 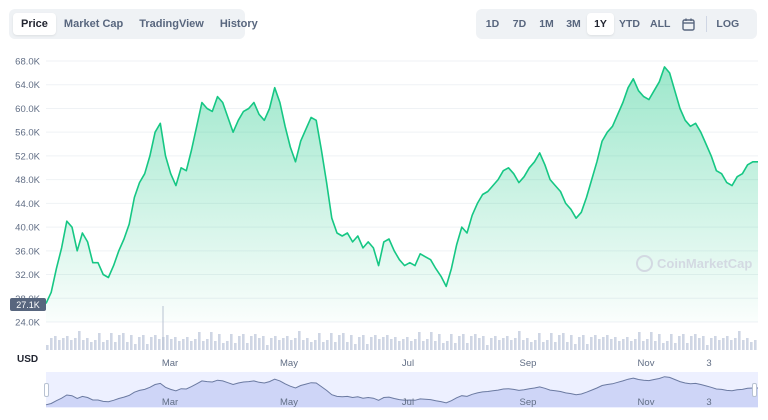 What do you see at coordinates (646, 363) in the screenshot?
I see `x-tick-label: Nov` at bounding box center [646, 363].